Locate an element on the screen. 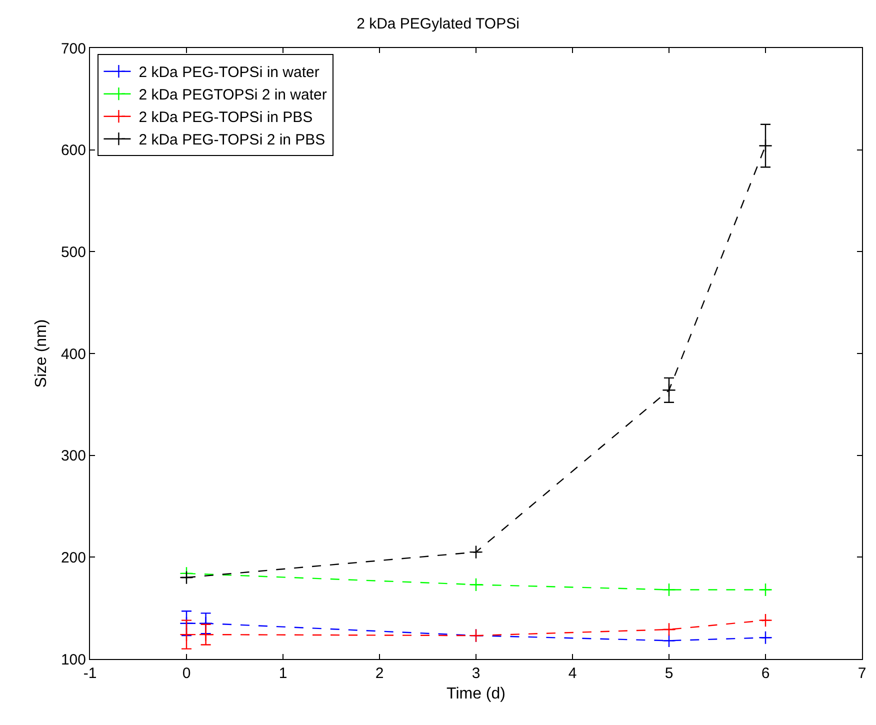  y-axis-title: Size (nm) is located at coordinates (41, 353).